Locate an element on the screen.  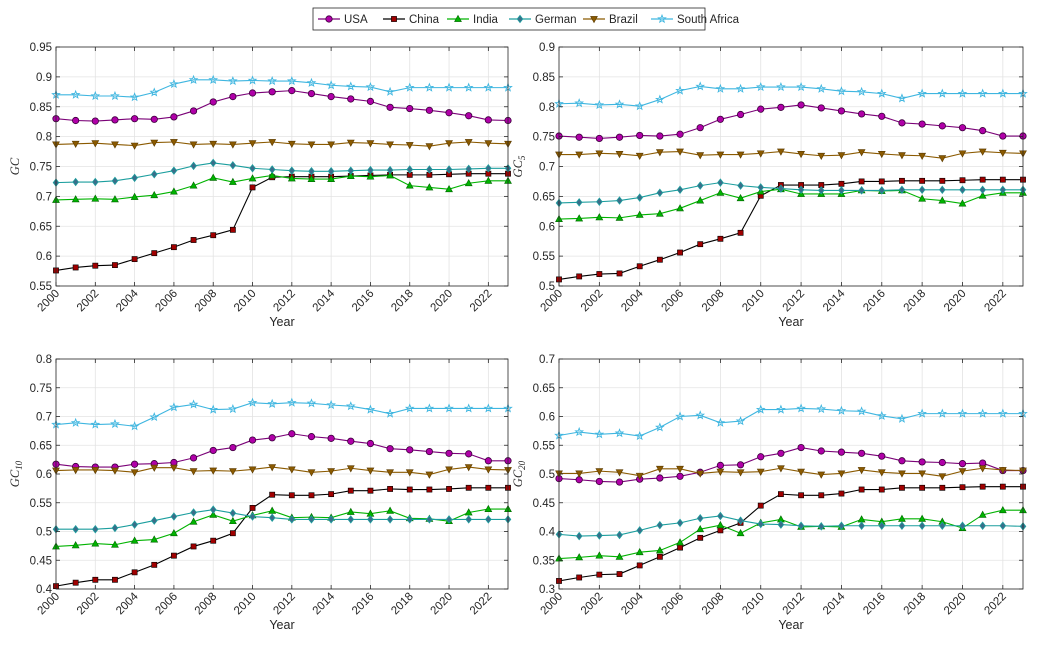
series-line-south-africa is located at coordinates (282, 88).